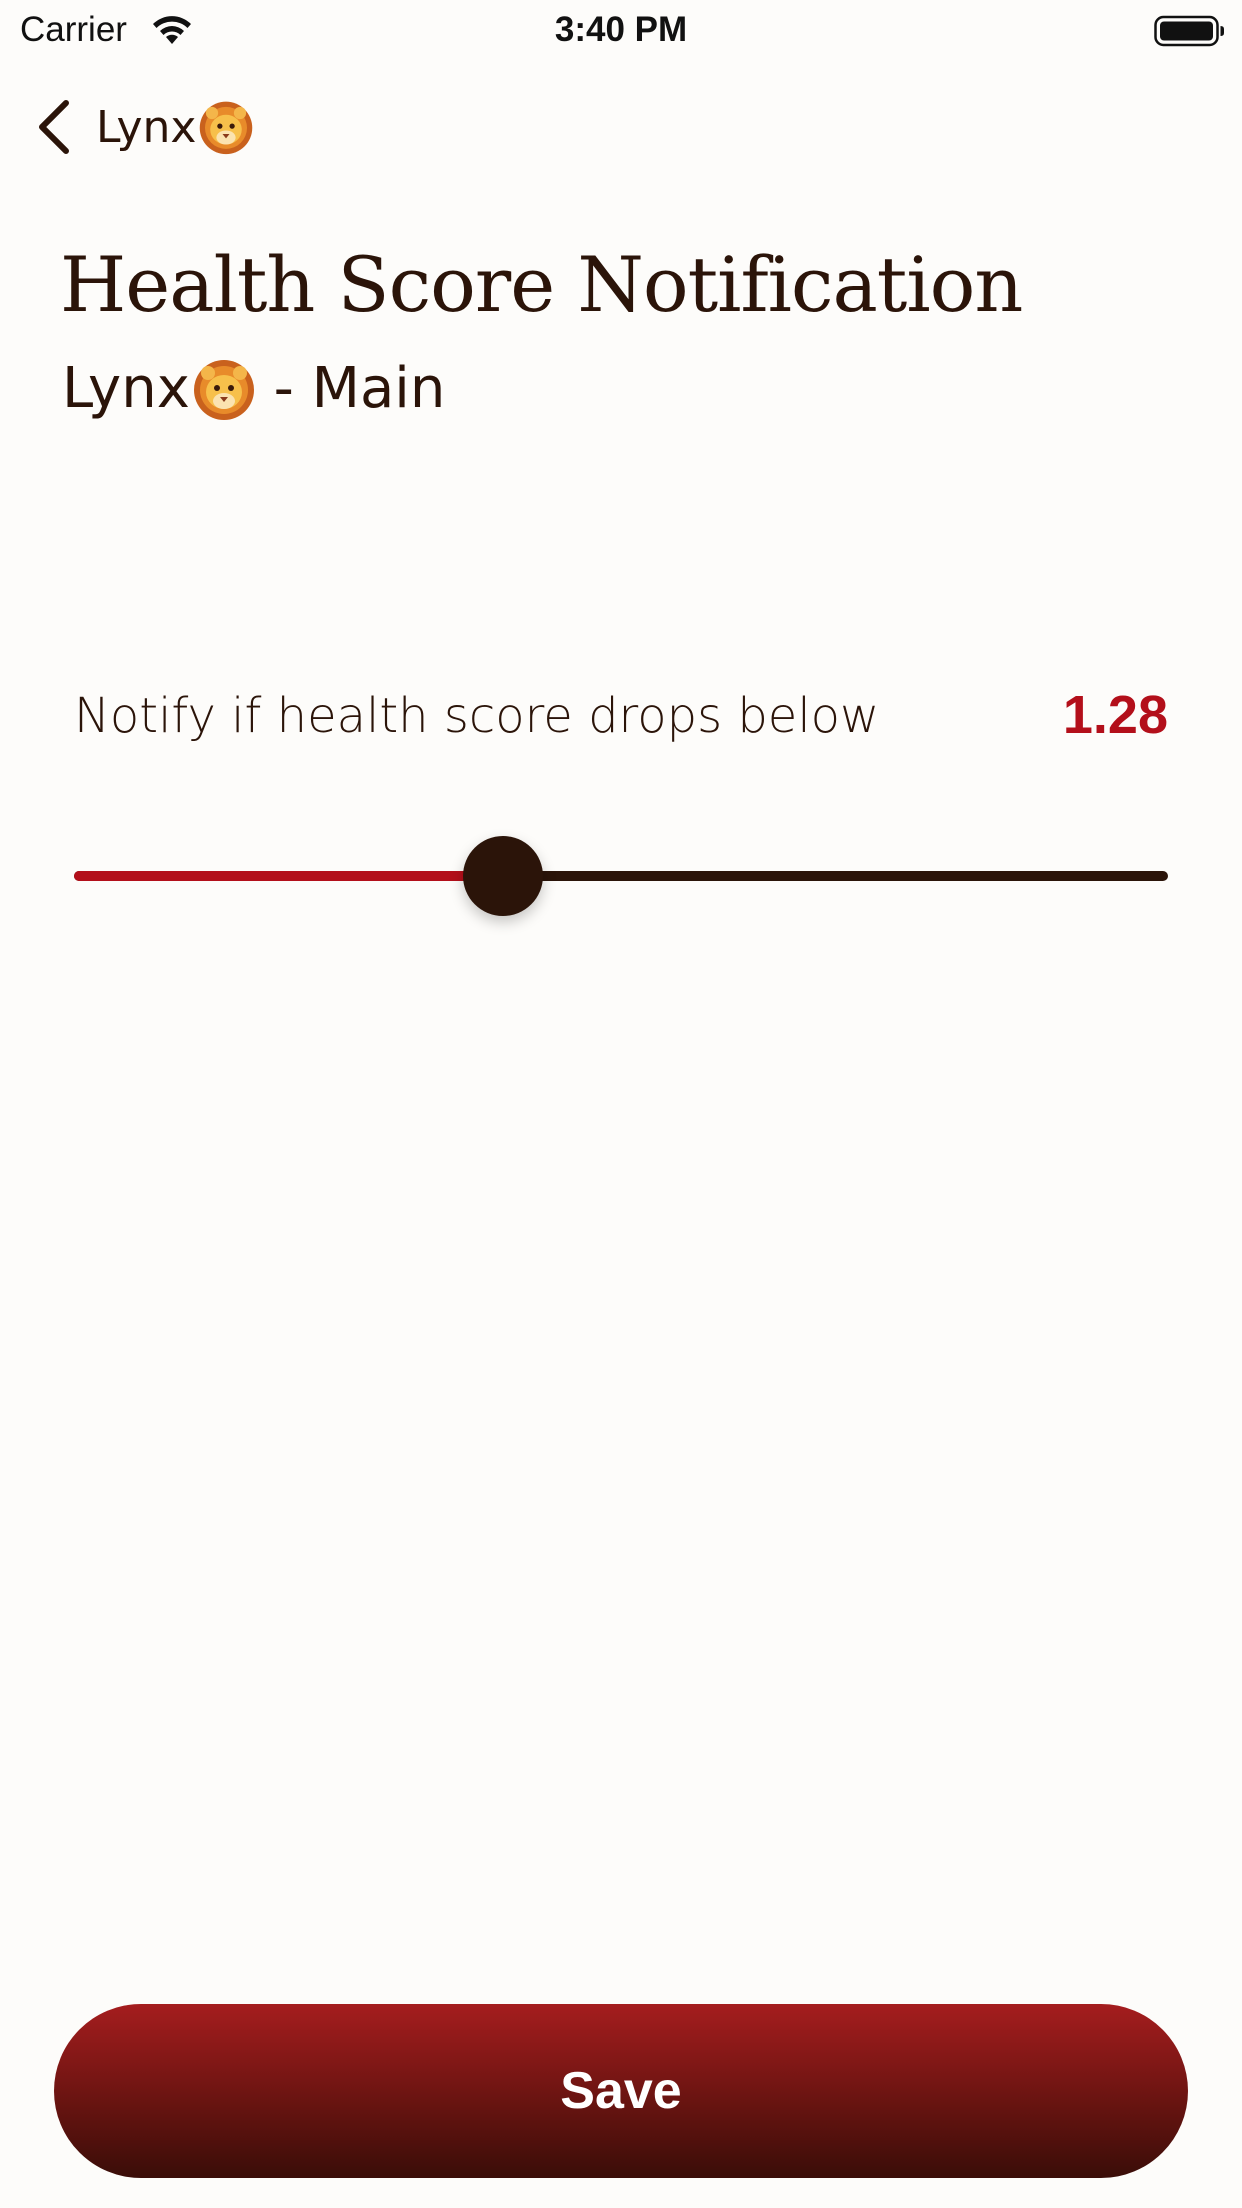 The height and width of the screenshot is (2208, 1242). I want to click on back-button: Lynx, so click(144, 127).